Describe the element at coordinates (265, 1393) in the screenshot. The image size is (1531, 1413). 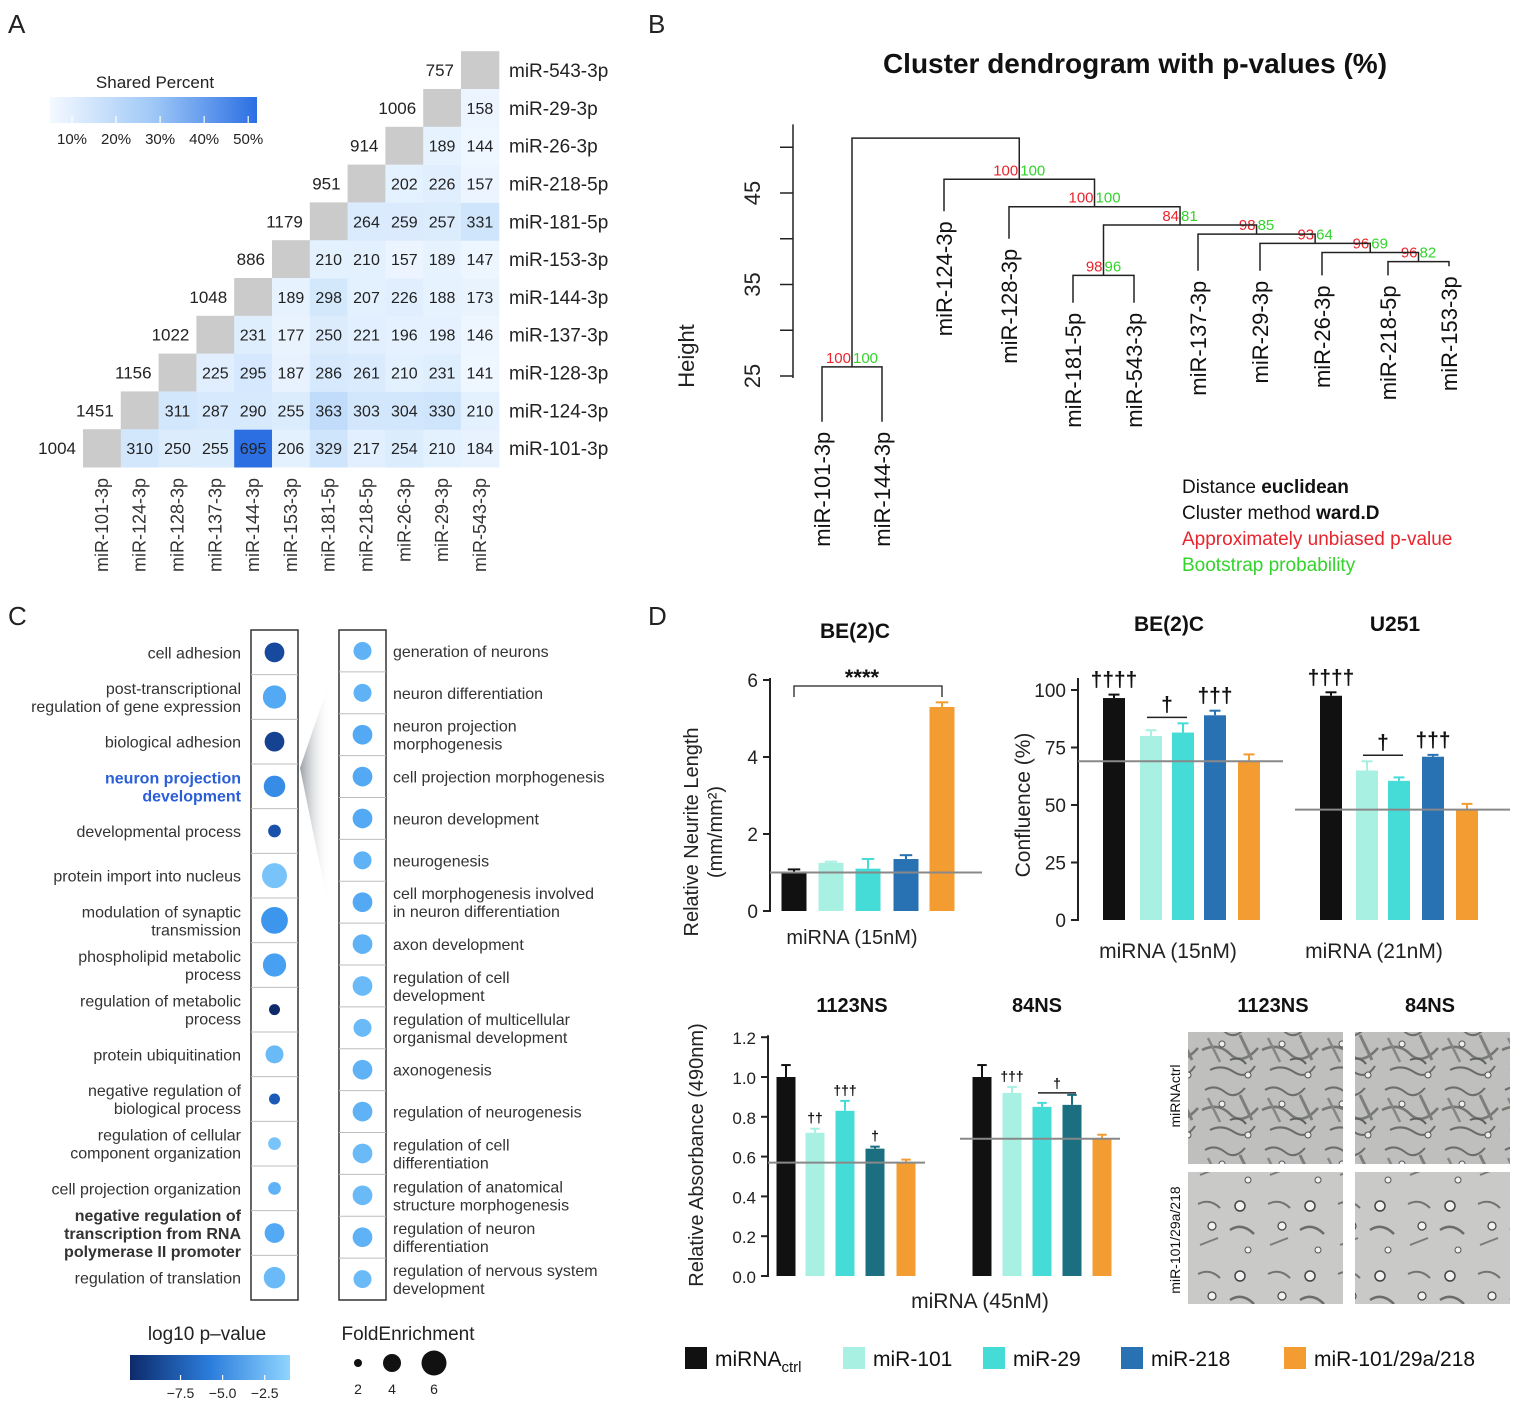
I see `go-pvalue-tick-label: −2.5` at that location.